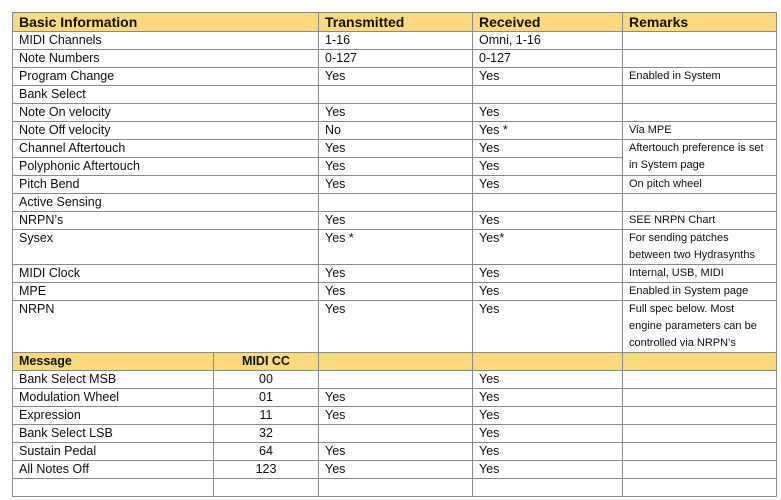  I want to click on table-row: Note Off velocity No Yes * Via MPE, so click(394, 130).